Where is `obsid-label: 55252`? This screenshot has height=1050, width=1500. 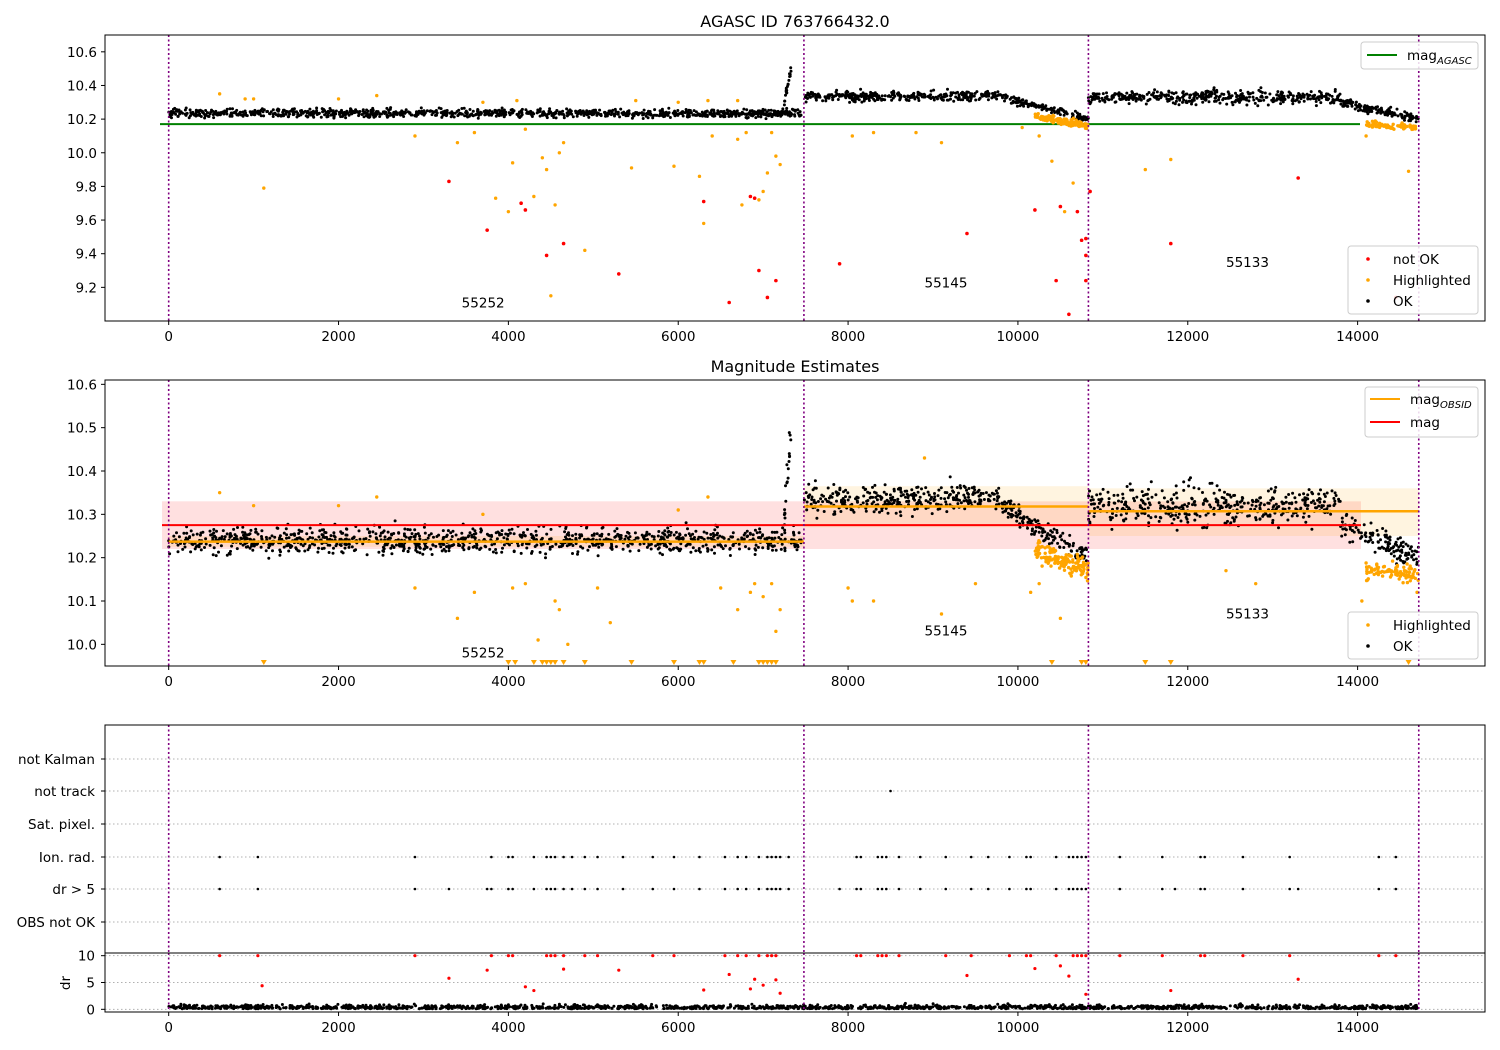
obsid-label: 55252 is located at coordinates (483, 304).